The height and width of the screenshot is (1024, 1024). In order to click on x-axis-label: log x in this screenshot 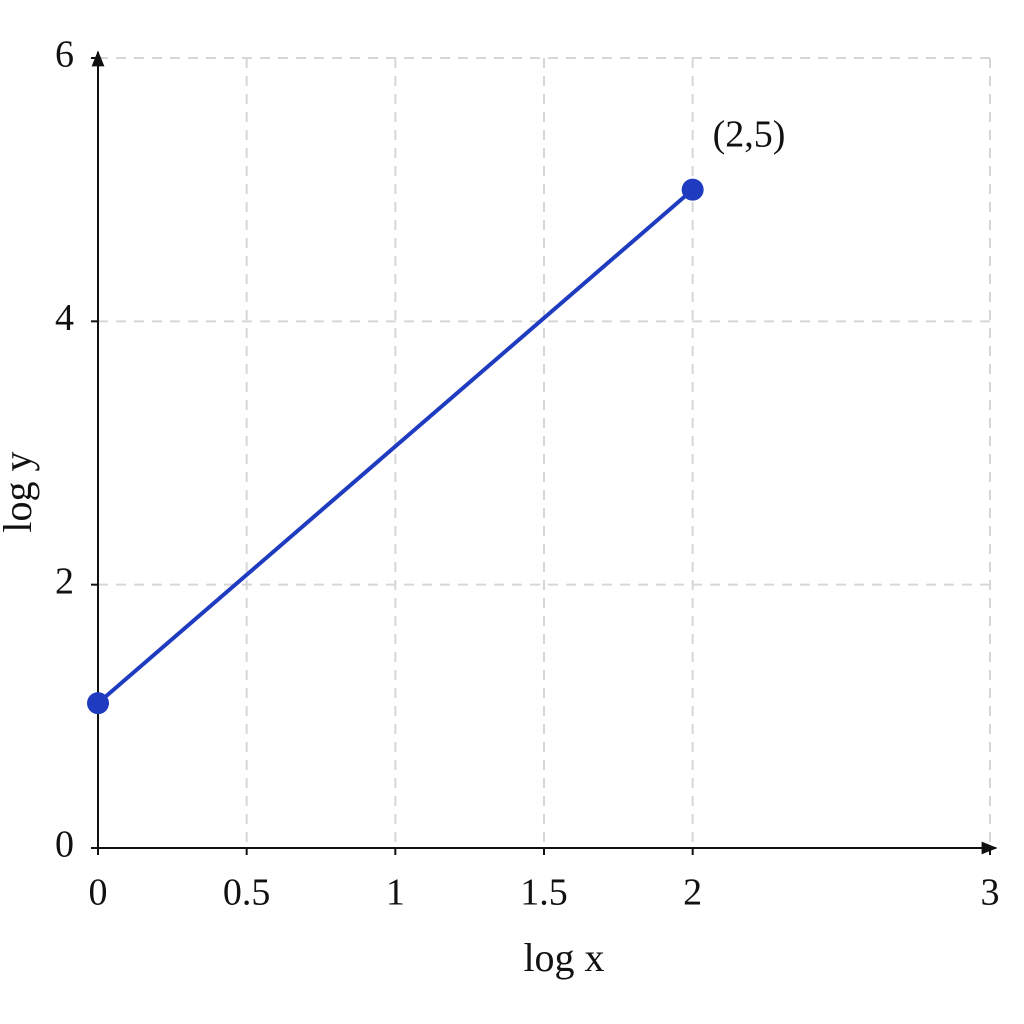, I will do `click(563, 957)`.